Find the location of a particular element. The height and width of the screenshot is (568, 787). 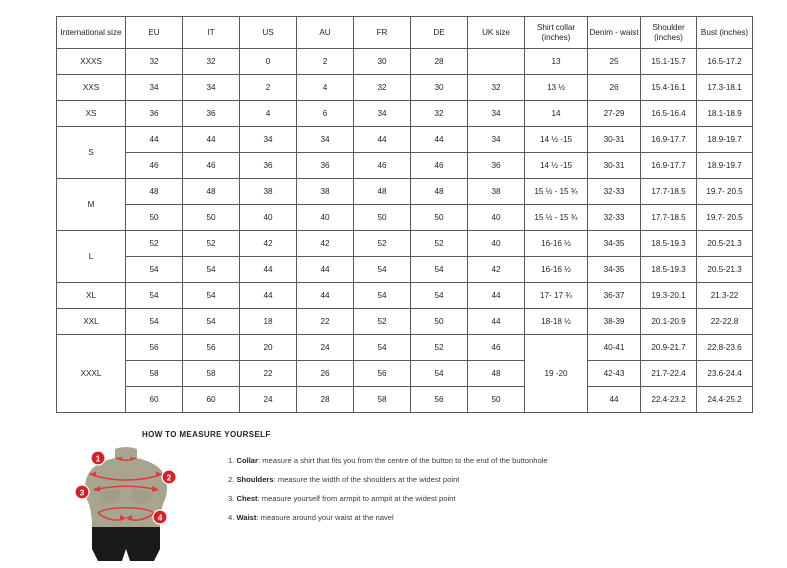

shoulders-arrow-head-left is located at coordinates (92, 474).